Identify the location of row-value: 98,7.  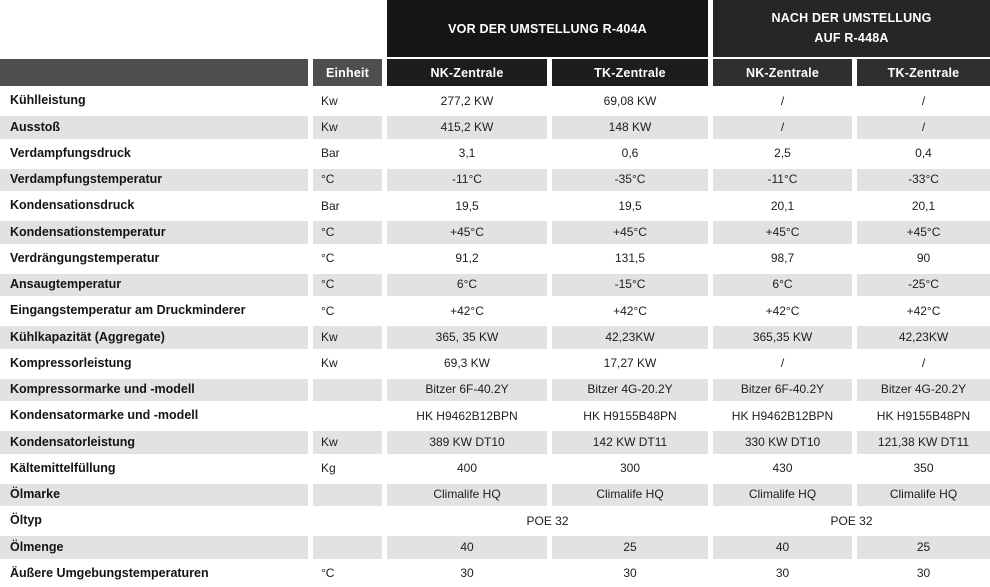
(782, 258).